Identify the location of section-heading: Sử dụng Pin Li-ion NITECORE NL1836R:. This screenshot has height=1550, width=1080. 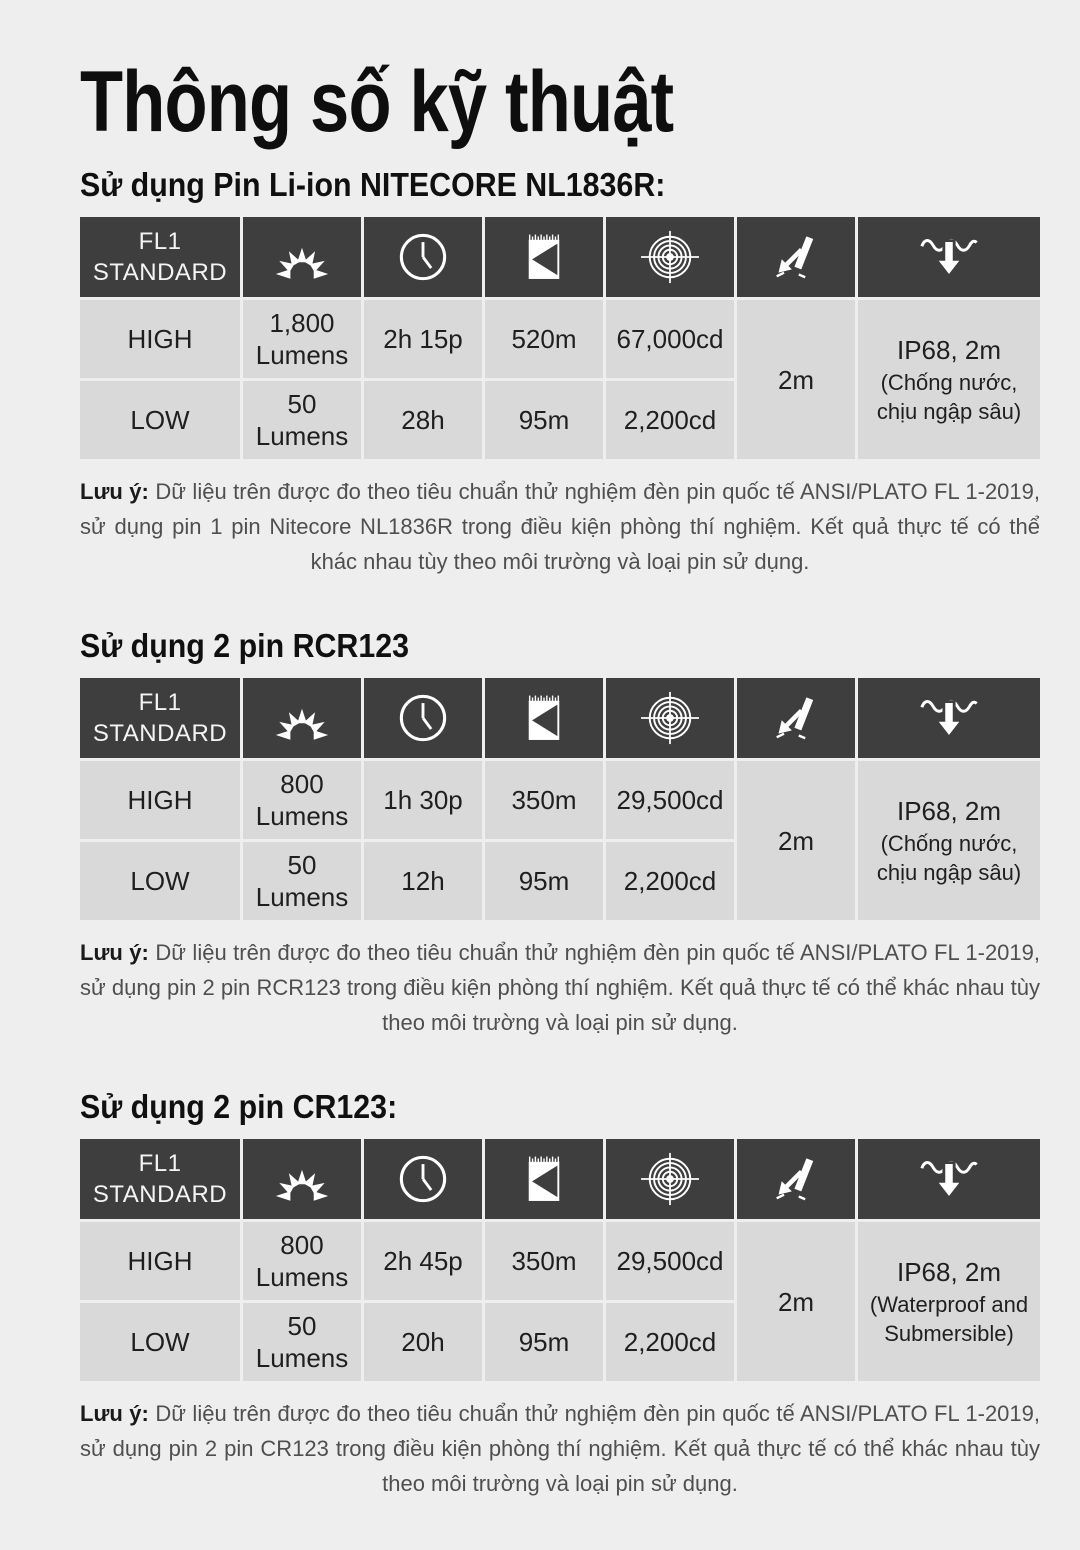
(373, 184).